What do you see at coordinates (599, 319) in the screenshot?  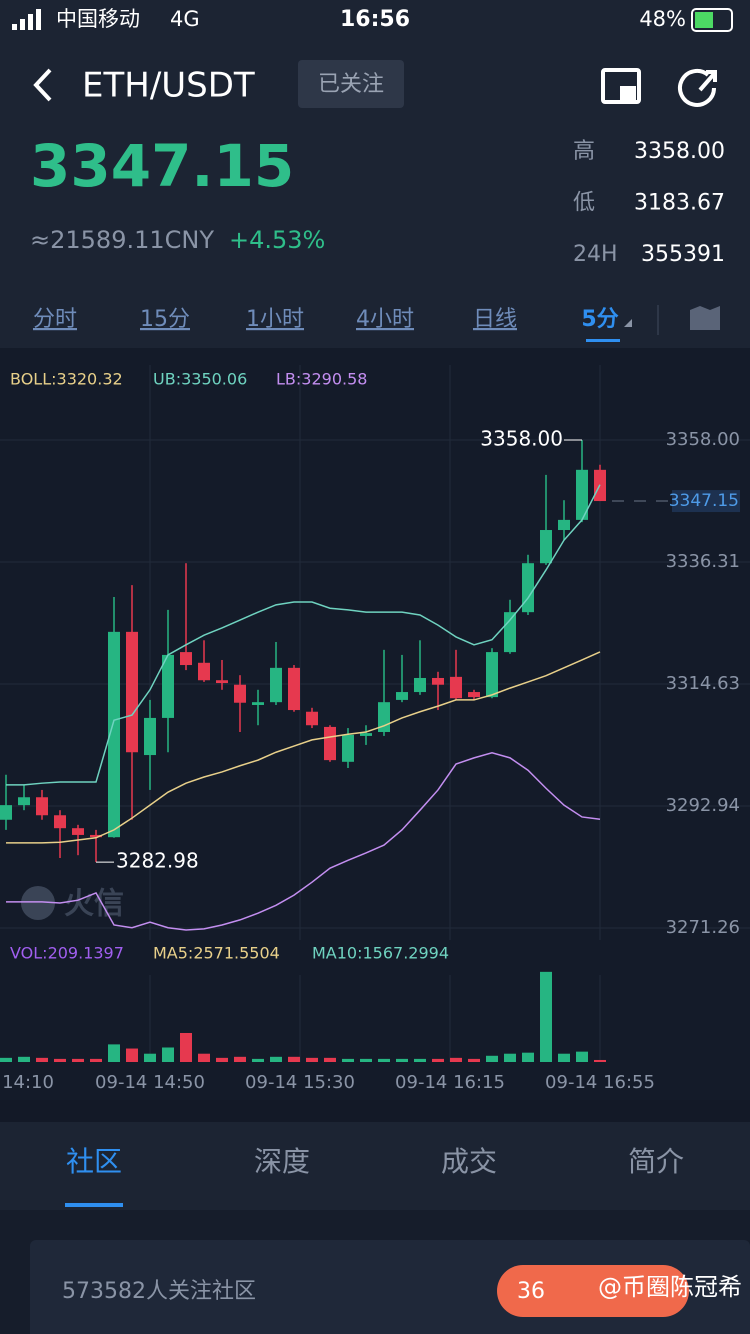 I see `interval: 5分` at bounding box center [599, 319].